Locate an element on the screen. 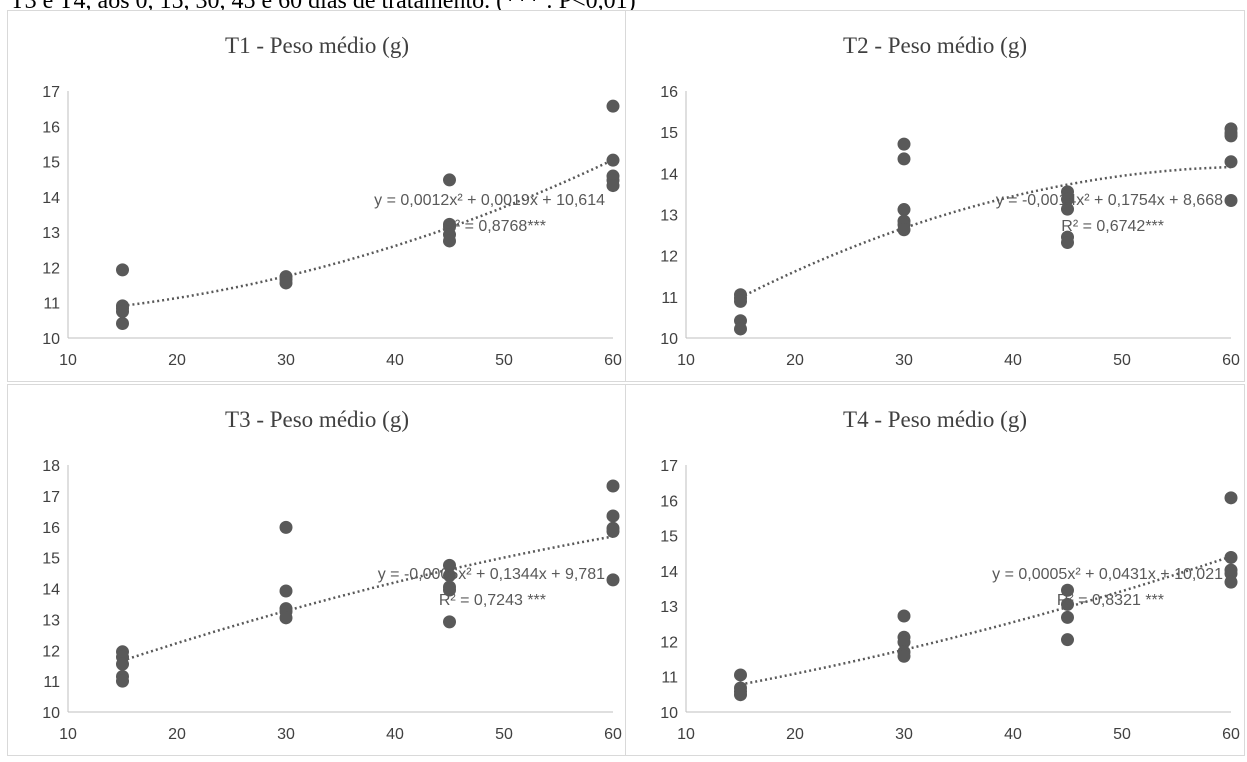 This screenshot has width=1247, height=762. trendline-equation: y = 0,0005x² + 0,0431x + 10,021 is located at coordinates (1107, 574).